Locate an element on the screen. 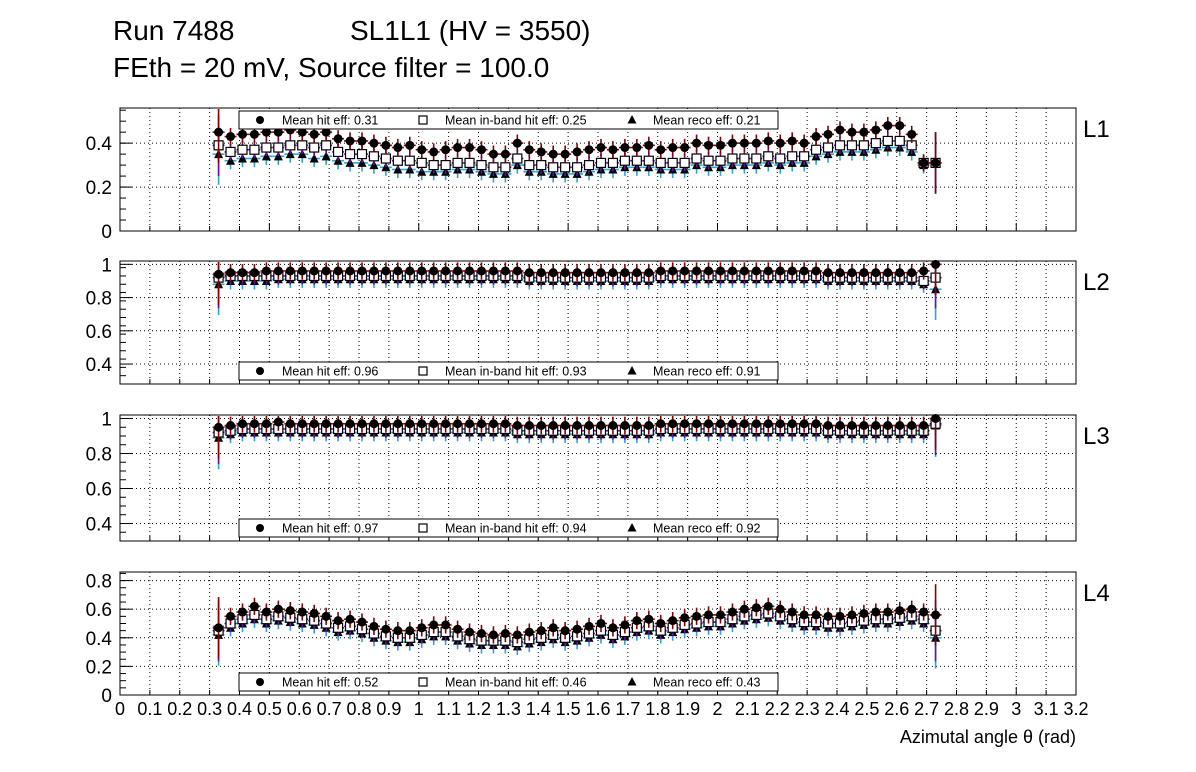 The height and width of the screenshot is (772, 1196). x-tick-label: 3 is located at coordinates (1016, 709).